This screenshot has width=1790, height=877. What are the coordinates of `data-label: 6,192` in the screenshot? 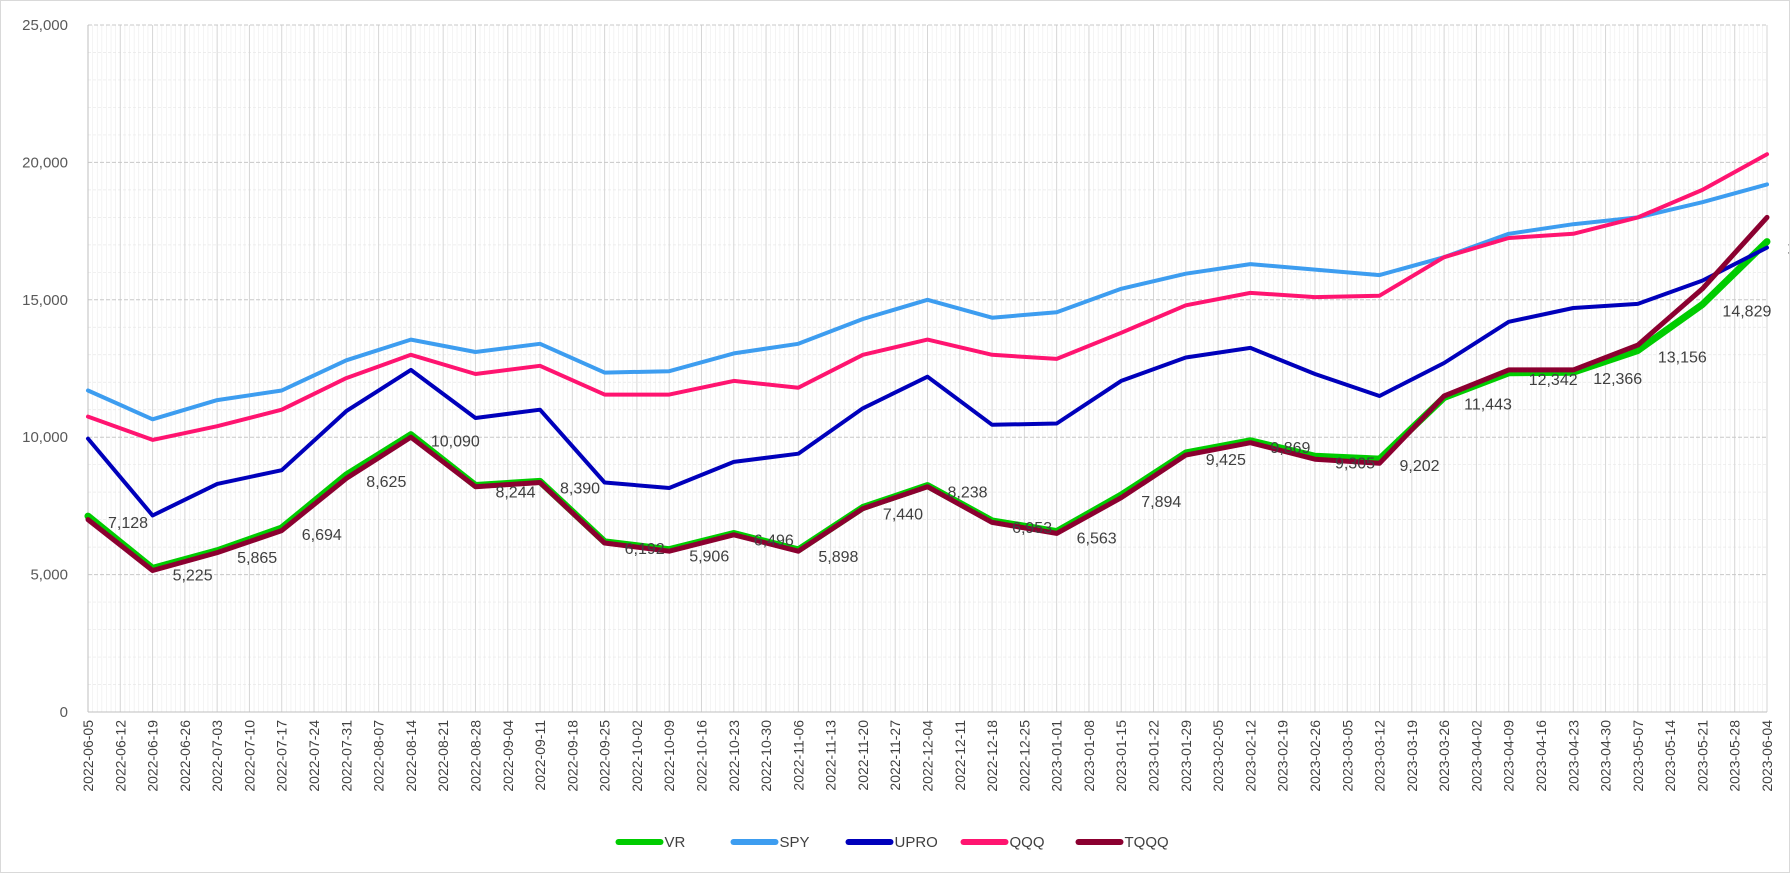 It's located at (645, 549).